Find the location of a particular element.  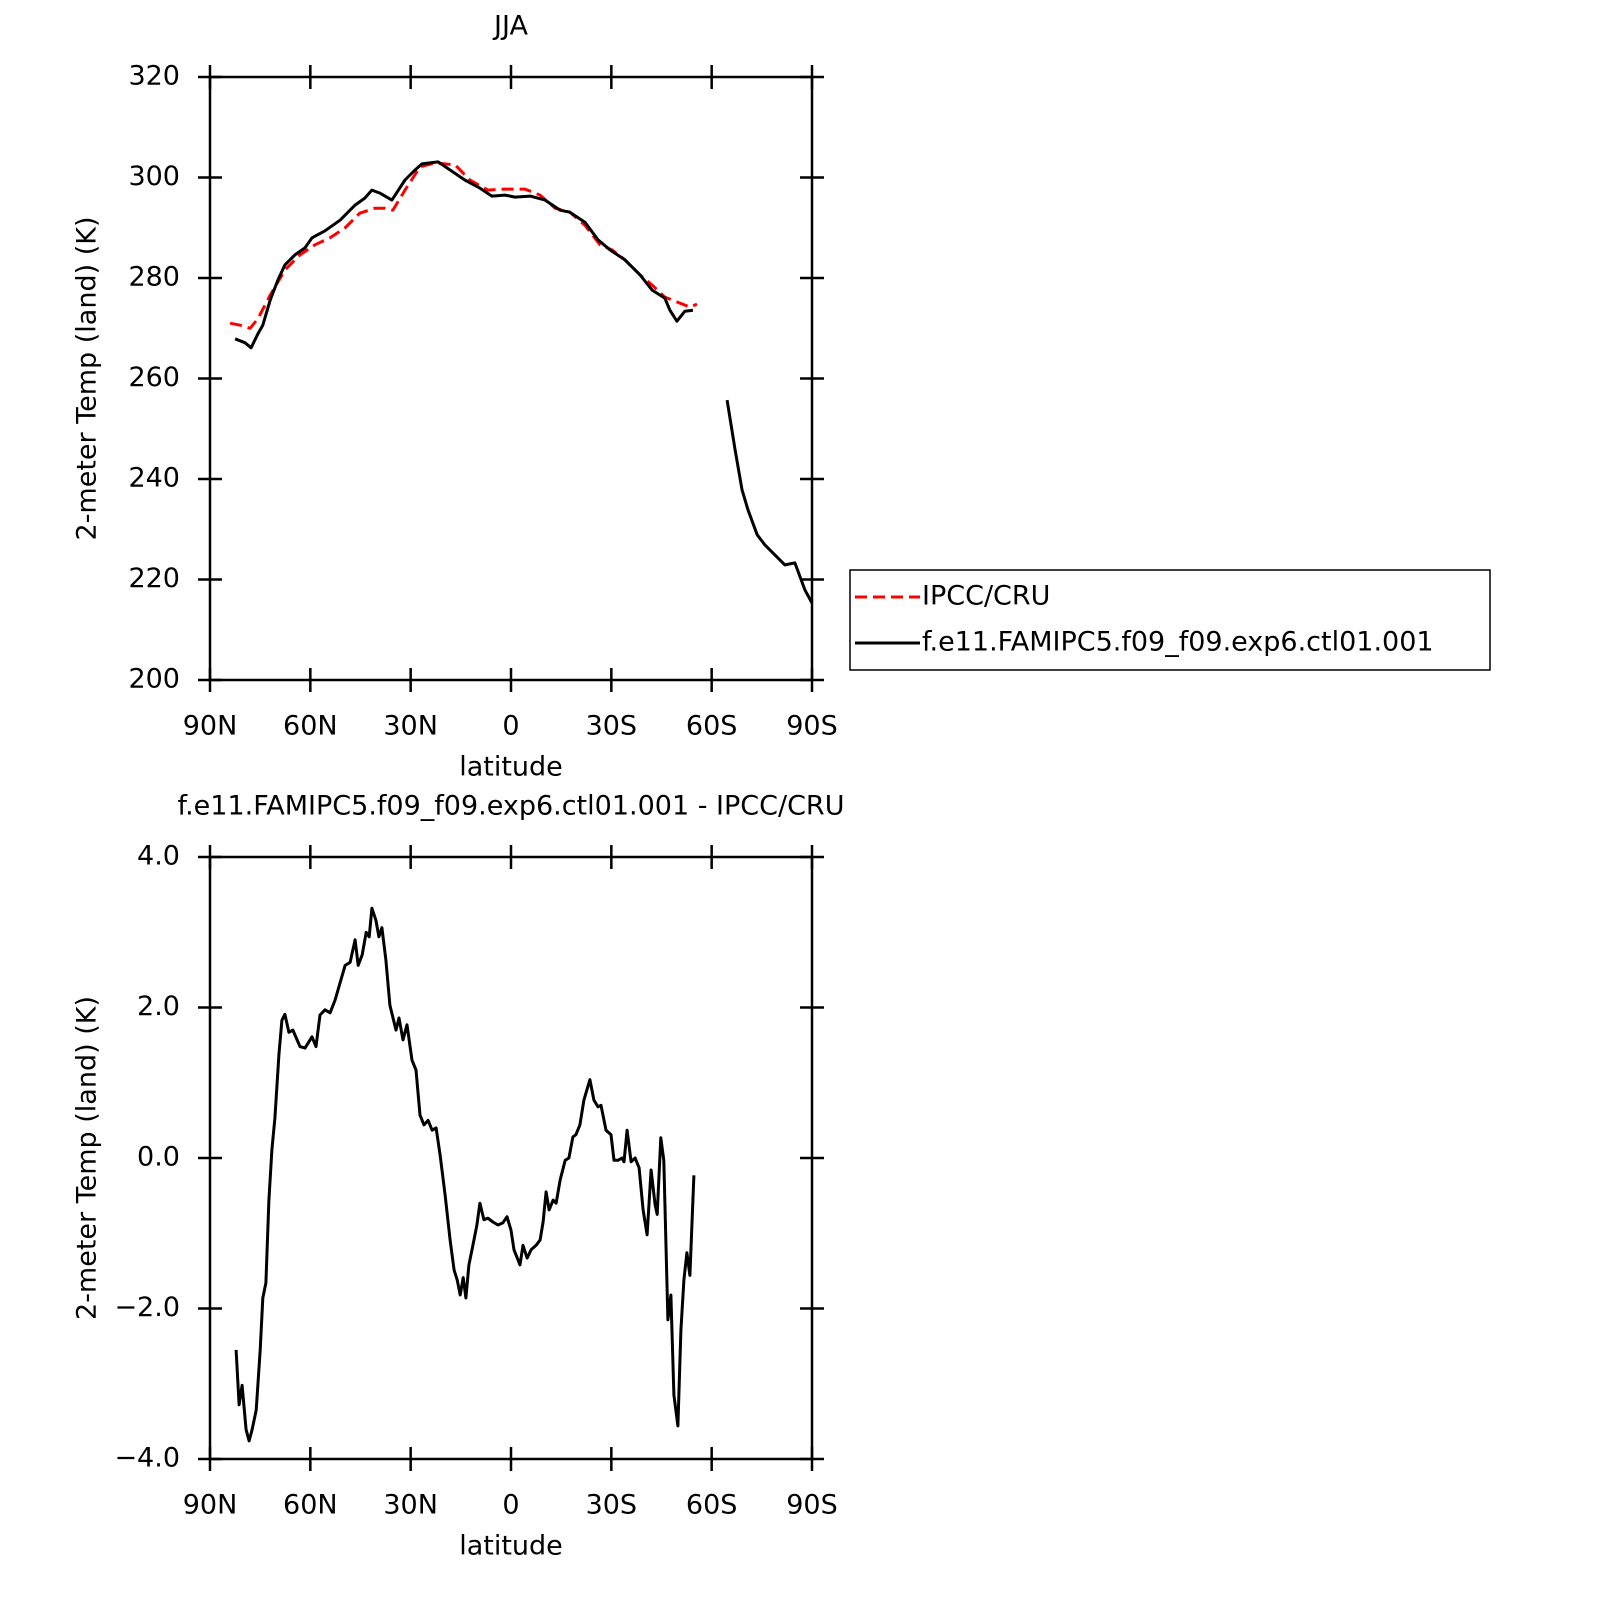

y-tick-label: −2.0 is located at coordinates (147, 1307).